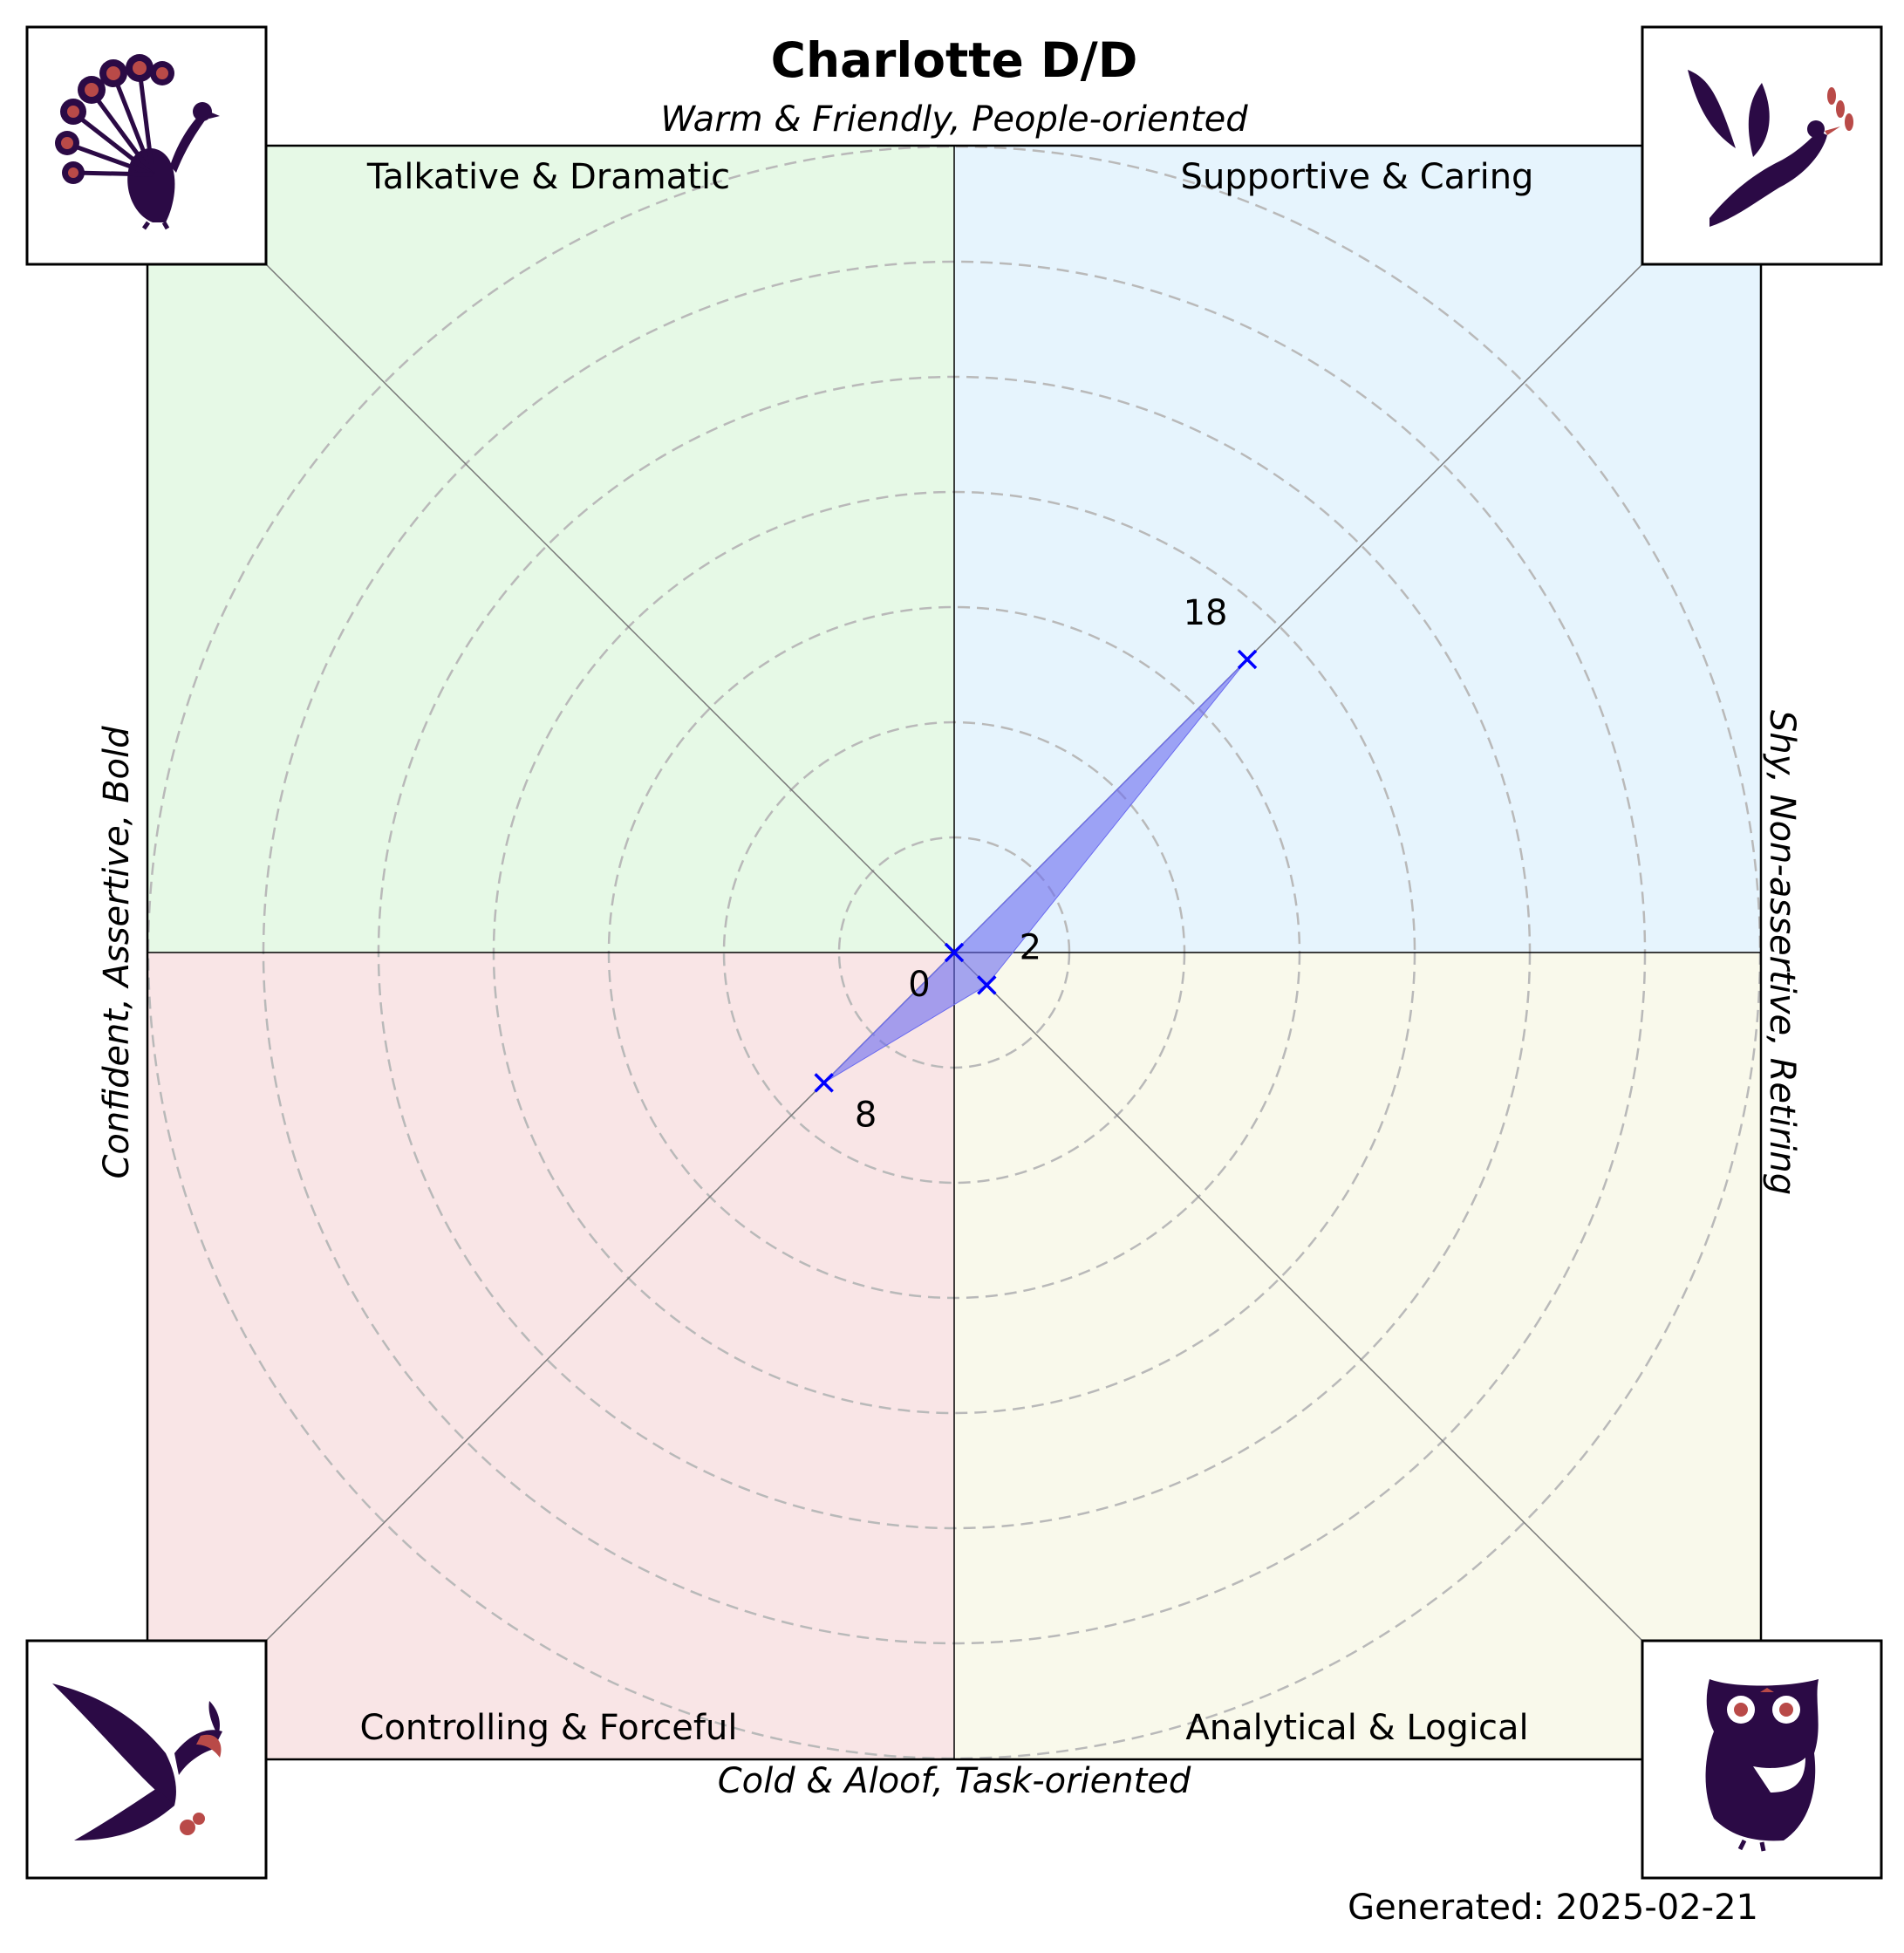 Image resolution: width=1904 pixels, height=1953 pixels. What do you see at coordinates (1206, 613) in the screenshot?
I see `value-label-tr: 18` at bounding box center [1206, 613].